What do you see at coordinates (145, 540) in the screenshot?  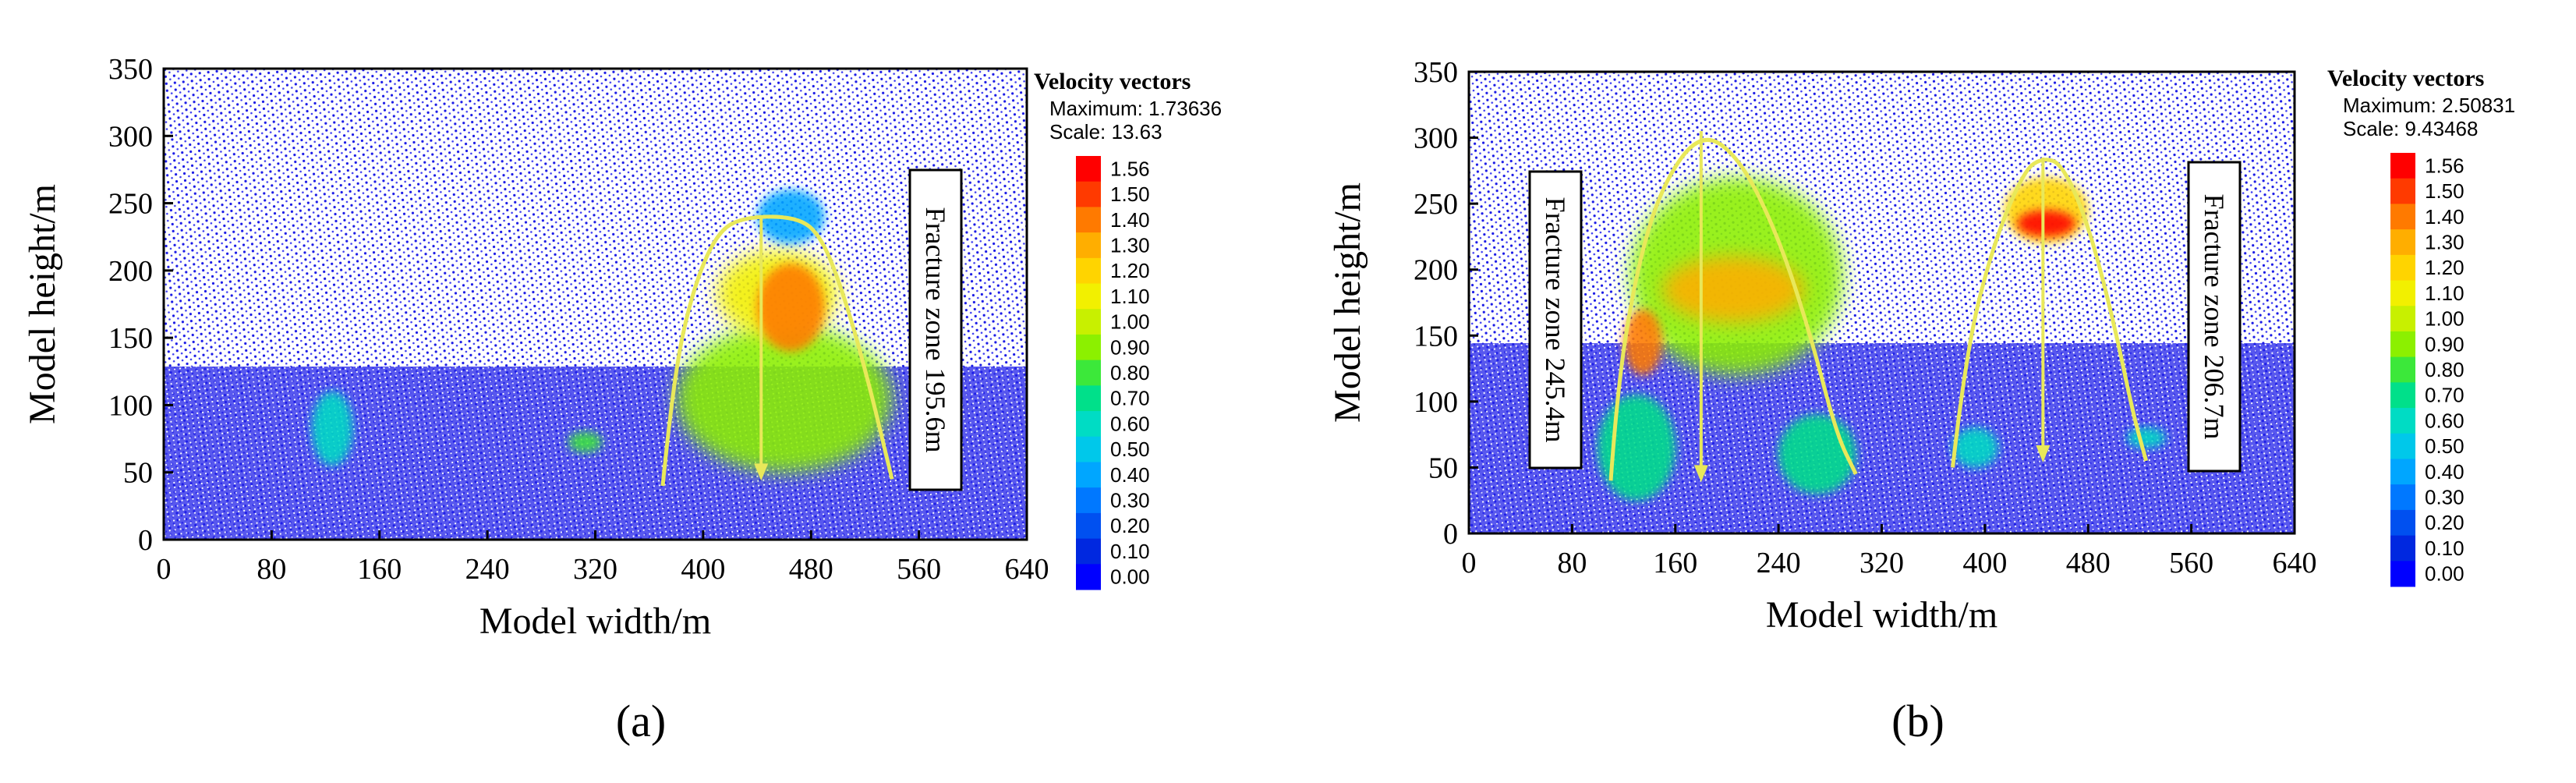 I see `y-tick-label-a-0: 0` at bounding box center [145, 540].